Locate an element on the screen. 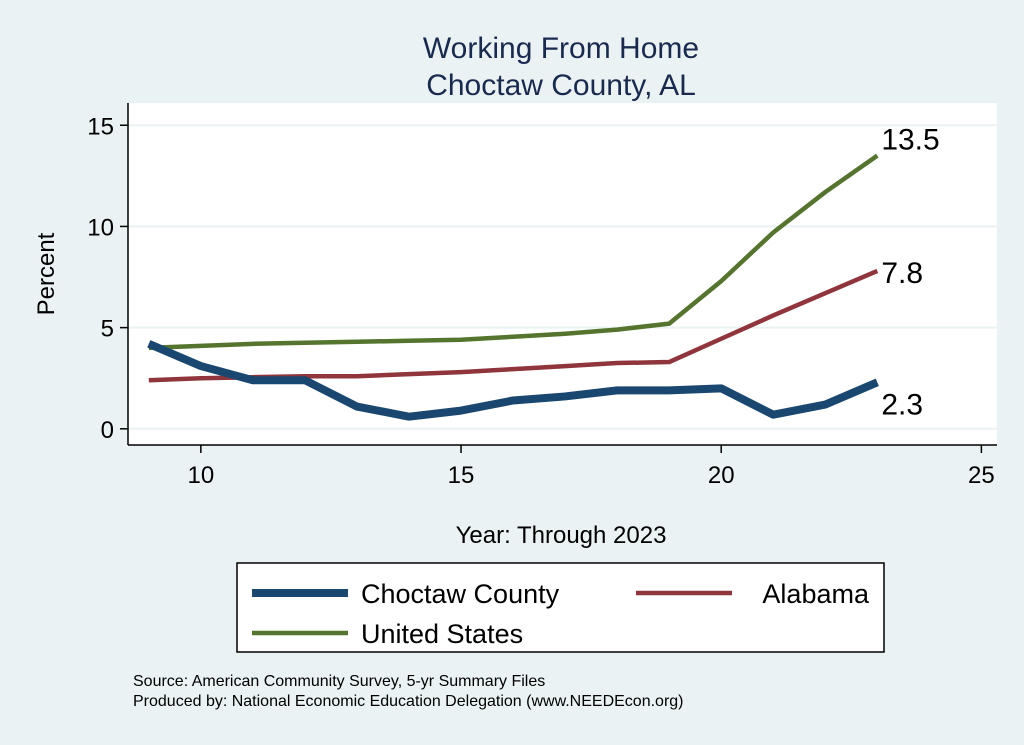 The height and width of the screenshot is (745, 1024). chart-subtitle: Choctaw County, AL is located at coordinates (561, 85).